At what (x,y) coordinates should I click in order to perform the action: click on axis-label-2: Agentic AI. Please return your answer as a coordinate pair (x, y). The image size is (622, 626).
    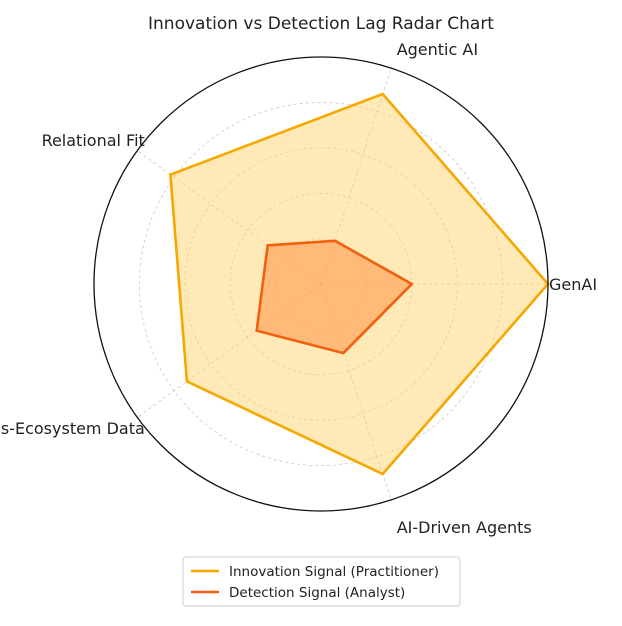
    Looking at the image, I should click on (437, 49).